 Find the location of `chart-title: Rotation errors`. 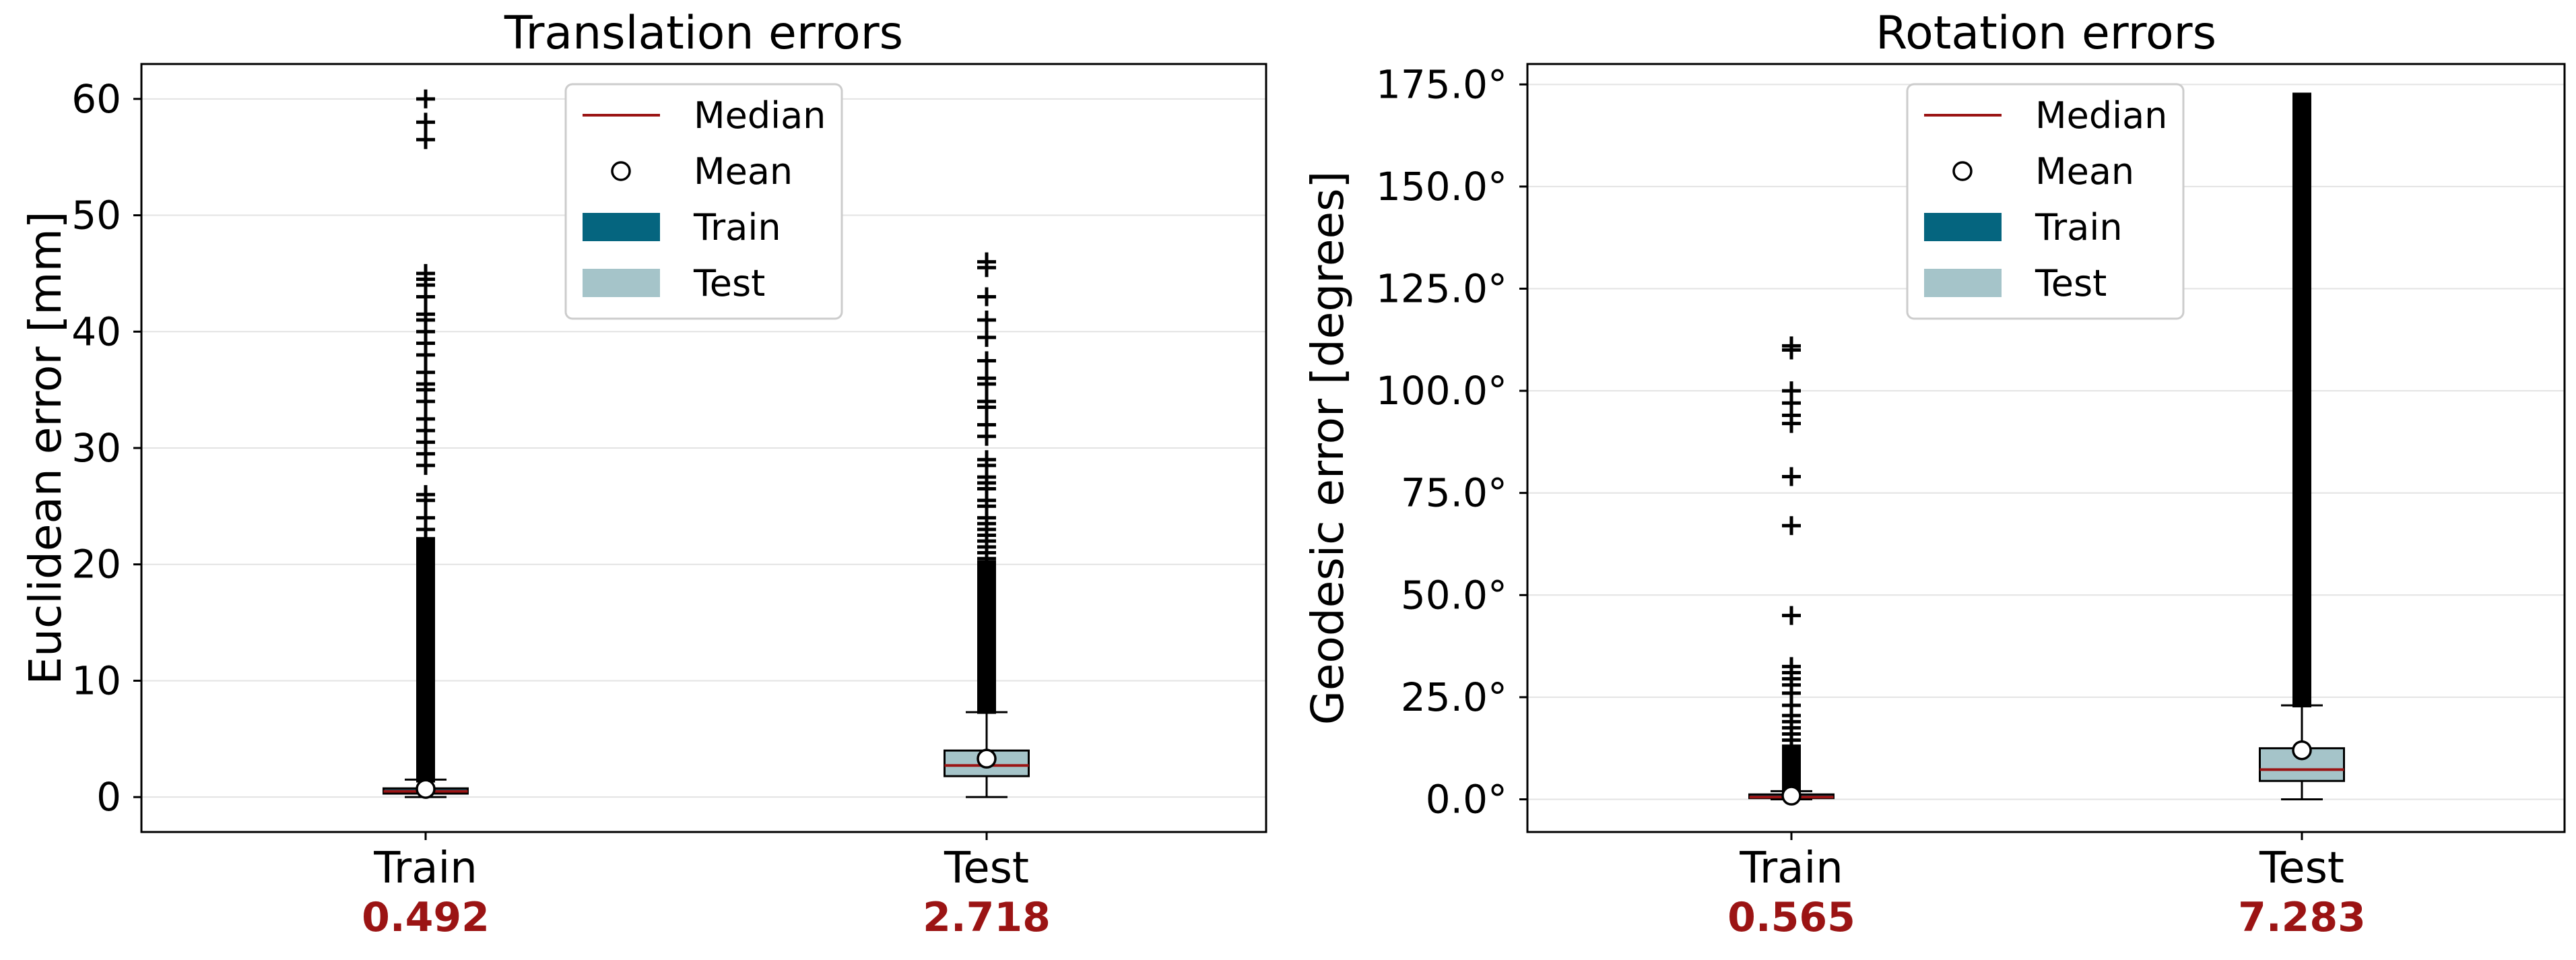

chart-title: Rotation errors is located at coordinates (2046, 33).